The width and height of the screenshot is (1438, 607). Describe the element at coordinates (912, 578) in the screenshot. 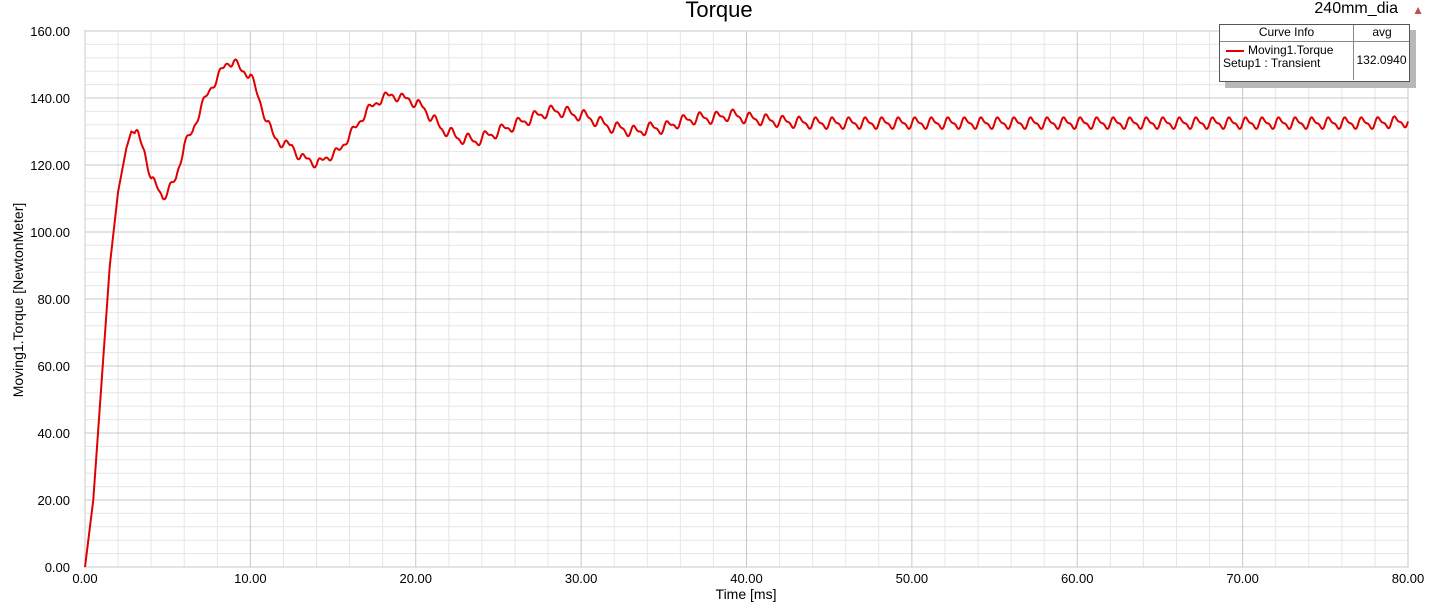

I see `x-tick-label: 50.00` at that location.